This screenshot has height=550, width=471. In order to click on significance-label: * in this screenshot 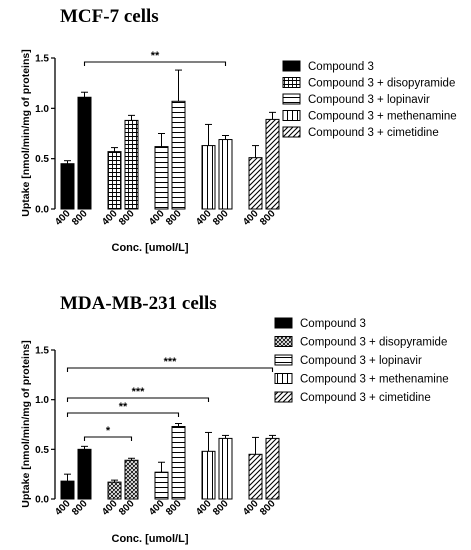, I will do `click(108, 431)`.